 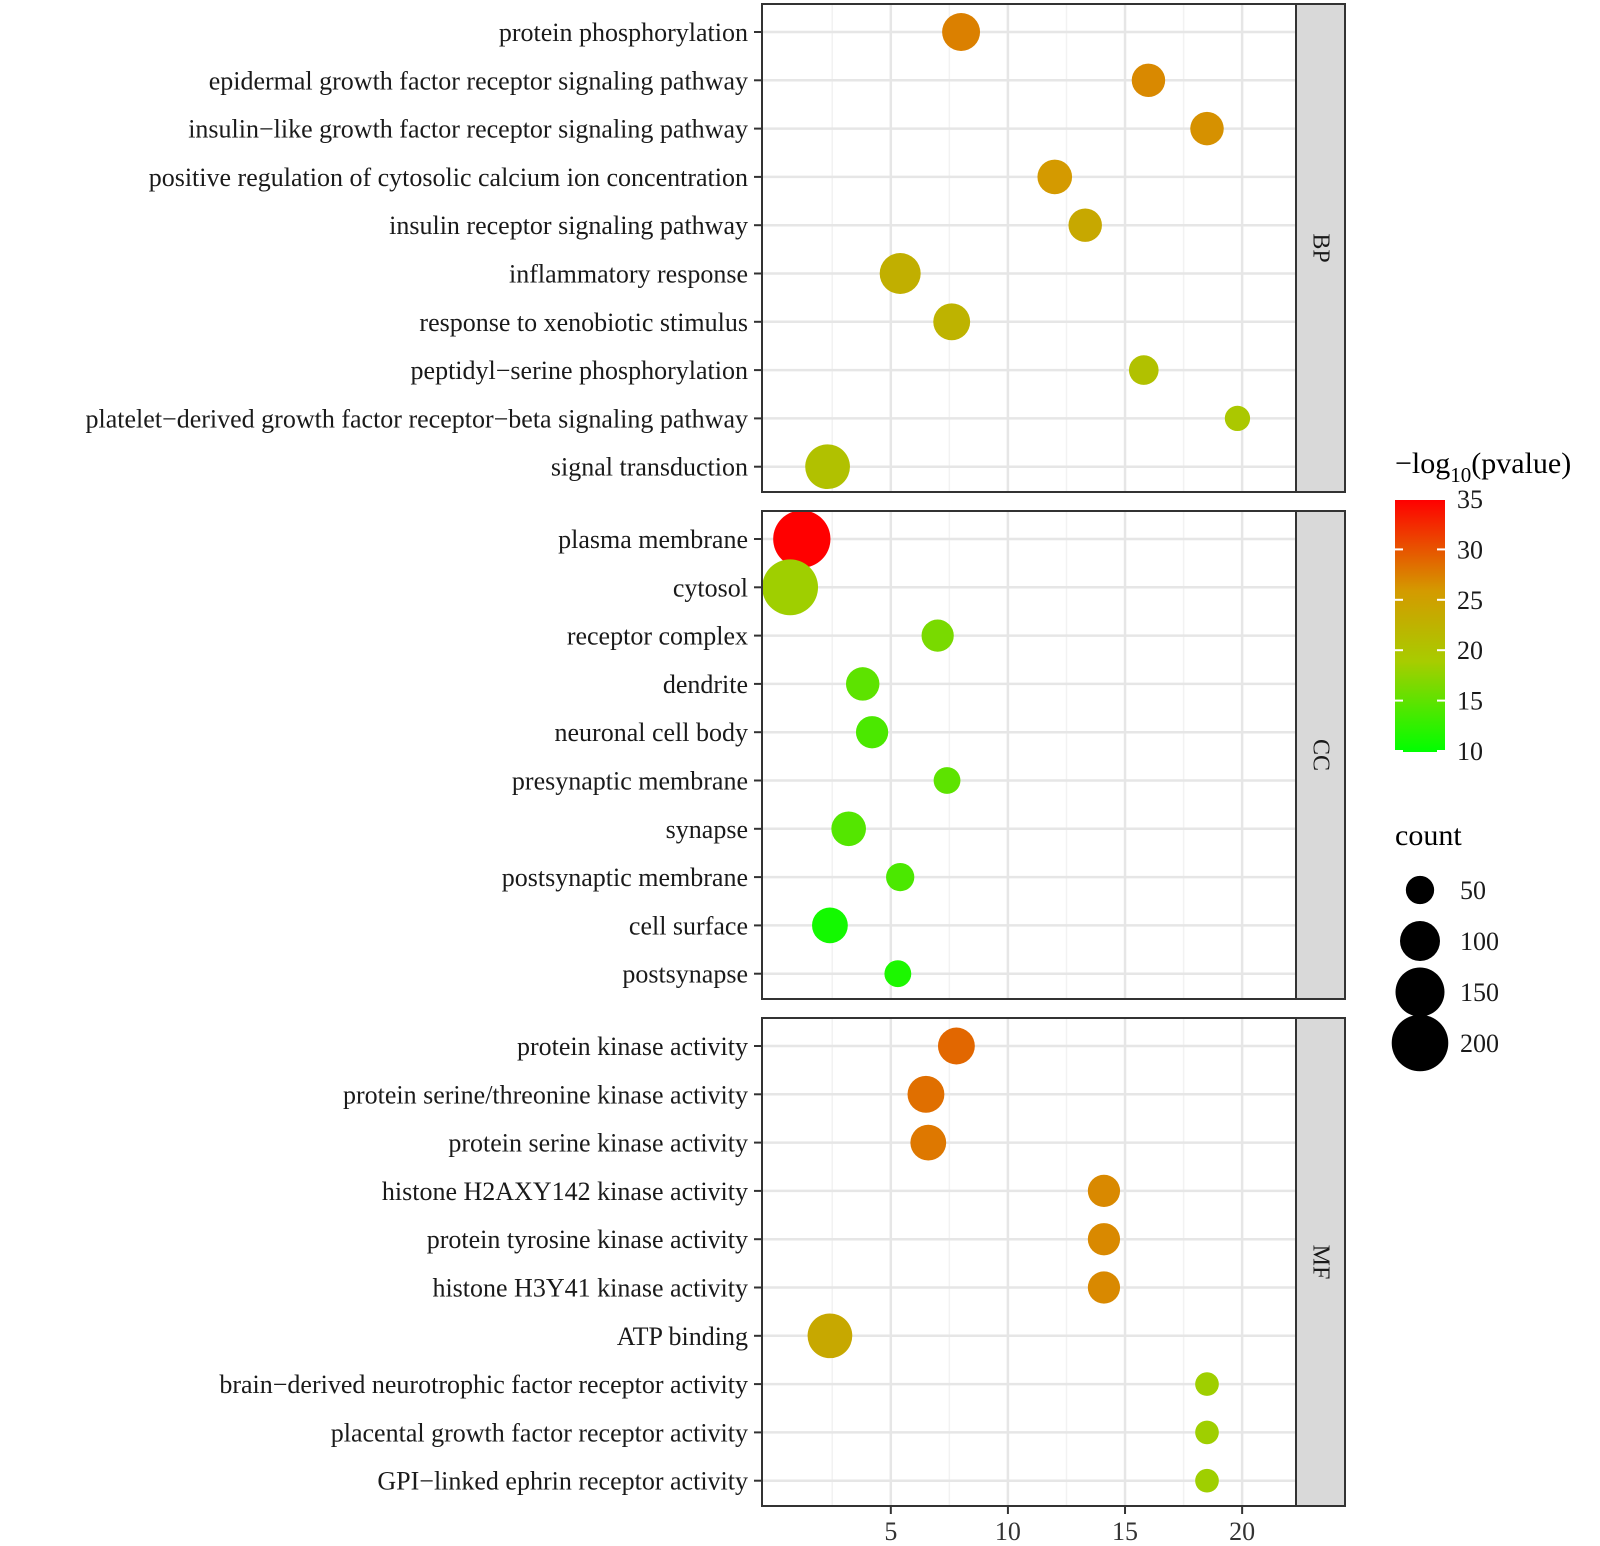 What do you see at coordinates (565, 1191) in the screenshot?
I see `y-tick-label: histone H2AXY142 kinase activity` at bounding box center [565, 1191].